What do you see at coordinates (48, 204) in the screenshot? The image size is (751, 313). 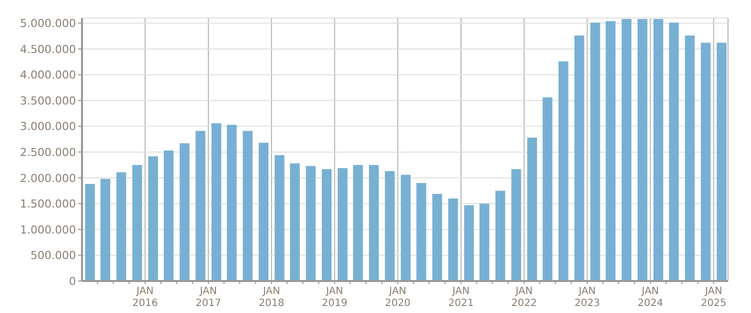 I see `y-tick-label: 1.500.000` at bounding box center [48, 204].